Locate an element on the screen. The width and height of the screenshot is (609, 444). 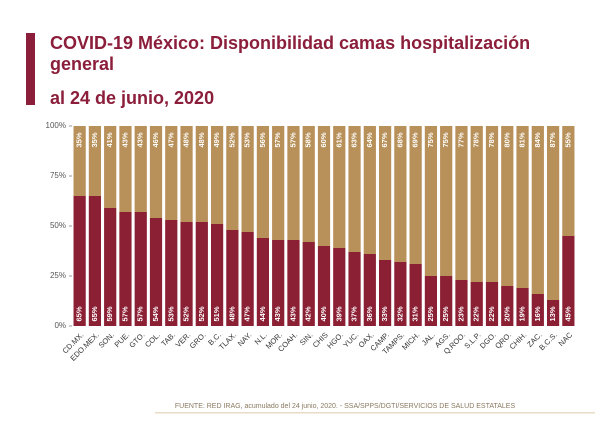
y-tick-label: 25% is located at coordinates (58, 275).